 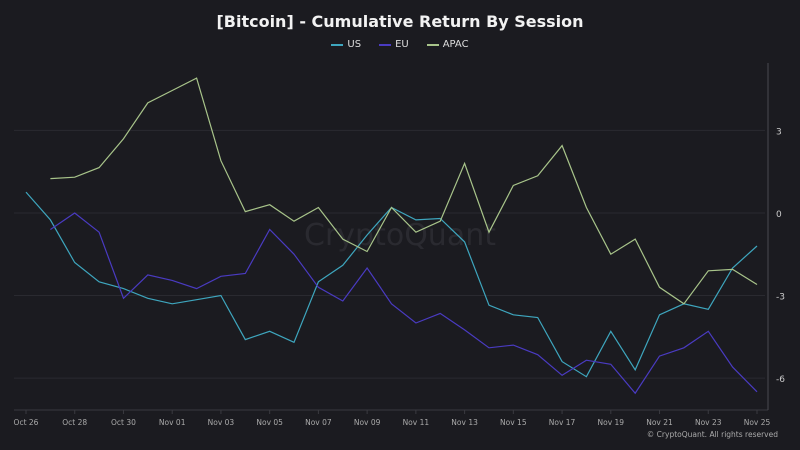 I want to click on legend-swatch-us, so click(x=337, y=44).